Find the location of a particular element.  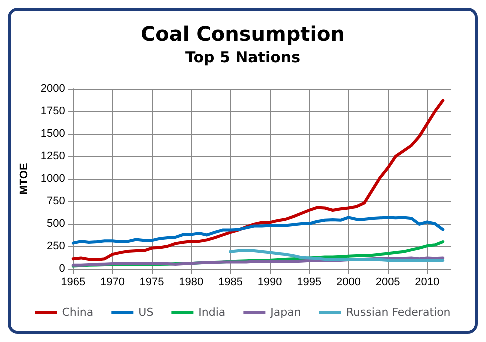

chart-title: Coal Consumption is located at coordinates (243, 34).